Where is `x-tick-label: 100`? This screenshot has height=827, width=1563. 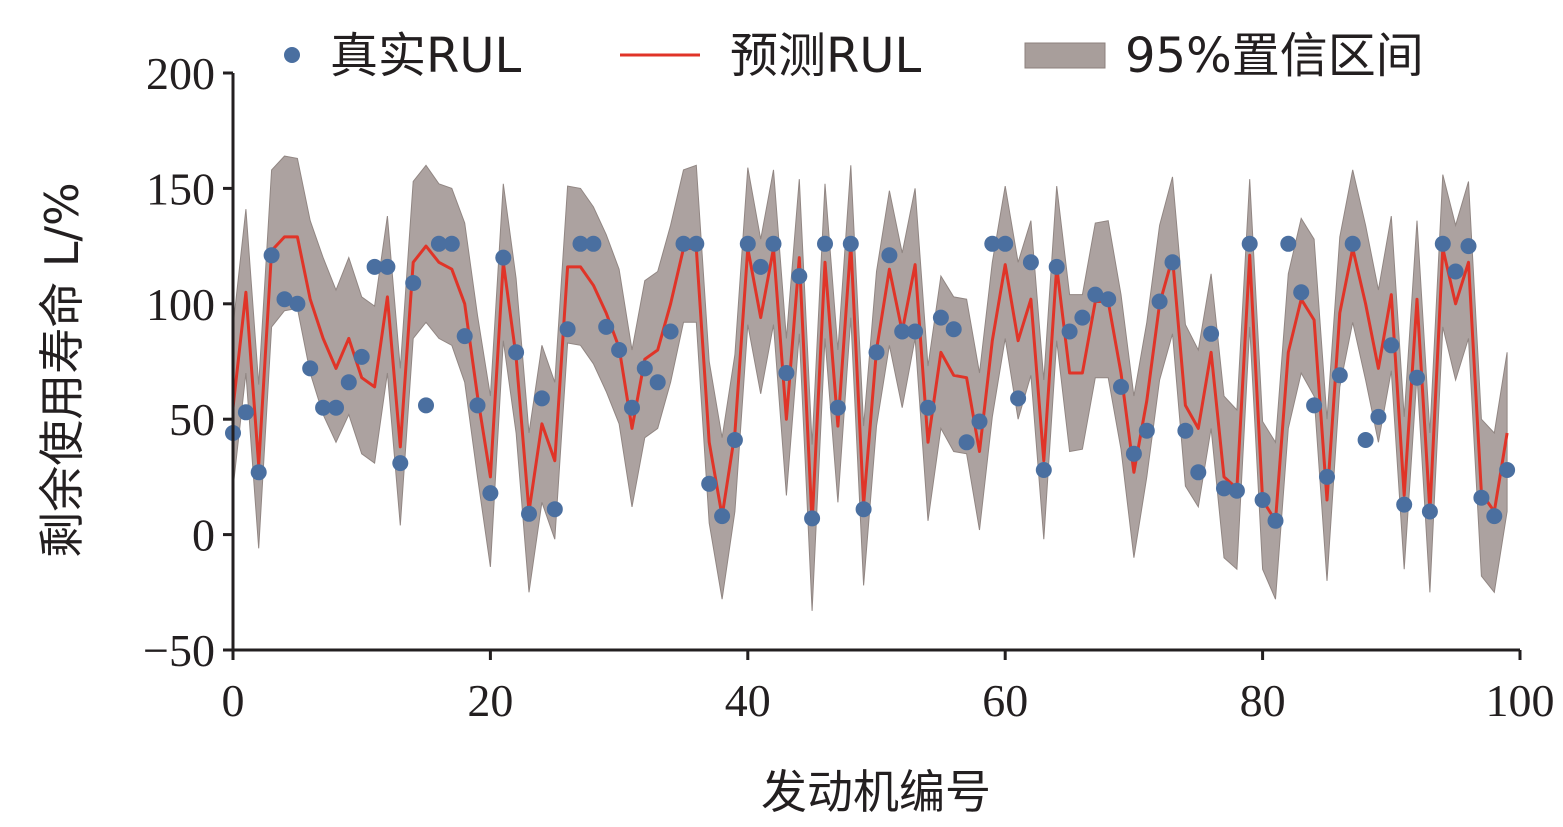
x-tick-label: 100 is located at coordinates (1520, 700).